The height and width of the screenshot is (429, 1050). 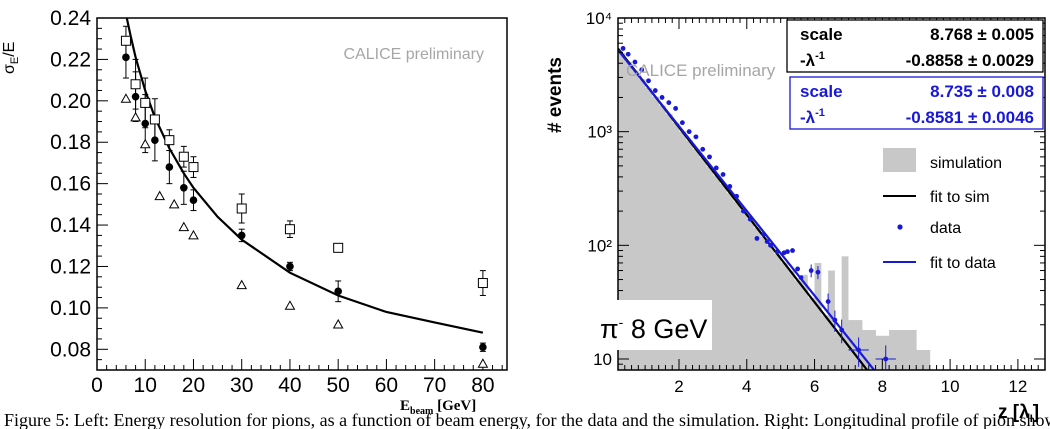 What do you see at coordinates (982, 91) in the screenshot?
I see `stats-data-r1-value: 8.735 ± 0.008` at bounding box center [982, 91].